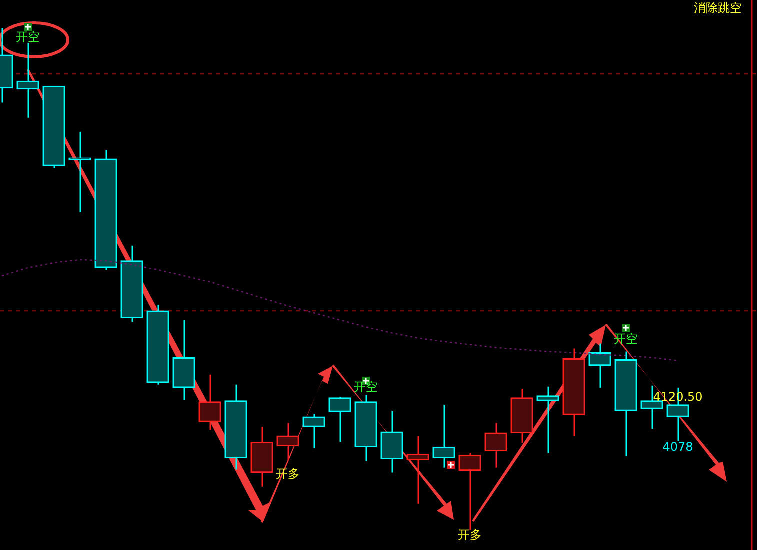  I want to click on annotation: 4078, so click(678, 447).